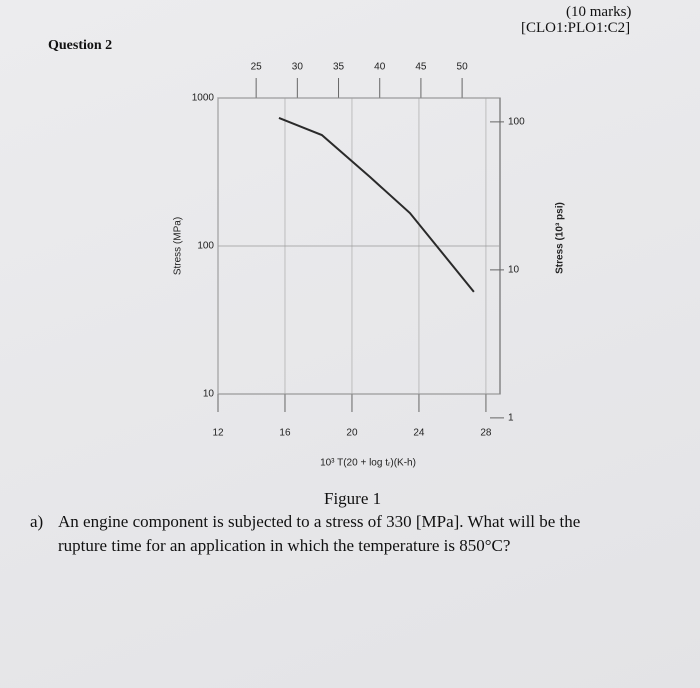 This screenshot has width=700, height=688. Describe the element at coordinates (205, 246) in the screenshot. I see `y-tick-label: 100` at that location.